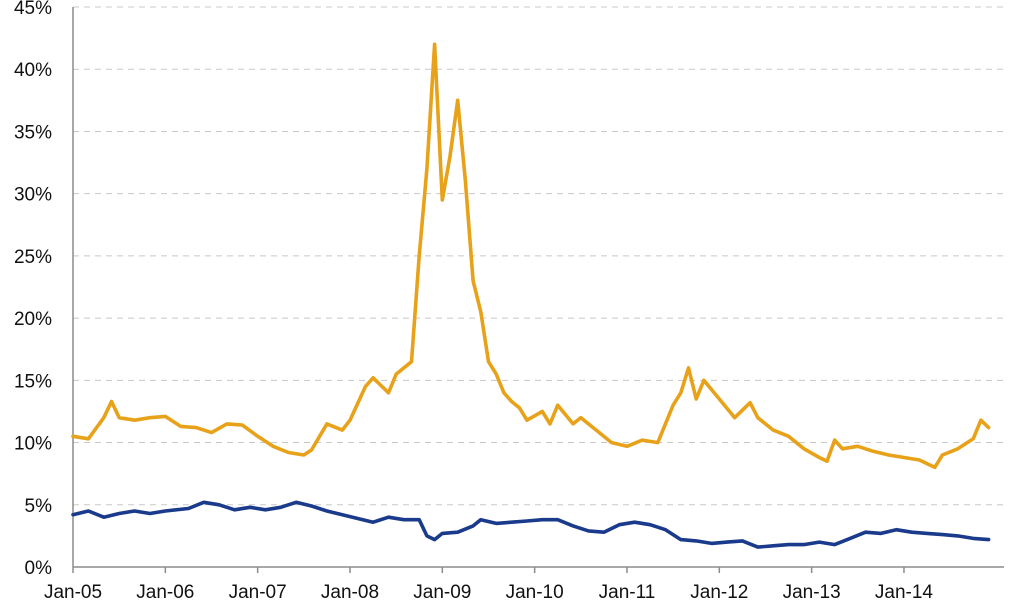  I want to click on x-tick-label: Jan-13, so click(812, 591).